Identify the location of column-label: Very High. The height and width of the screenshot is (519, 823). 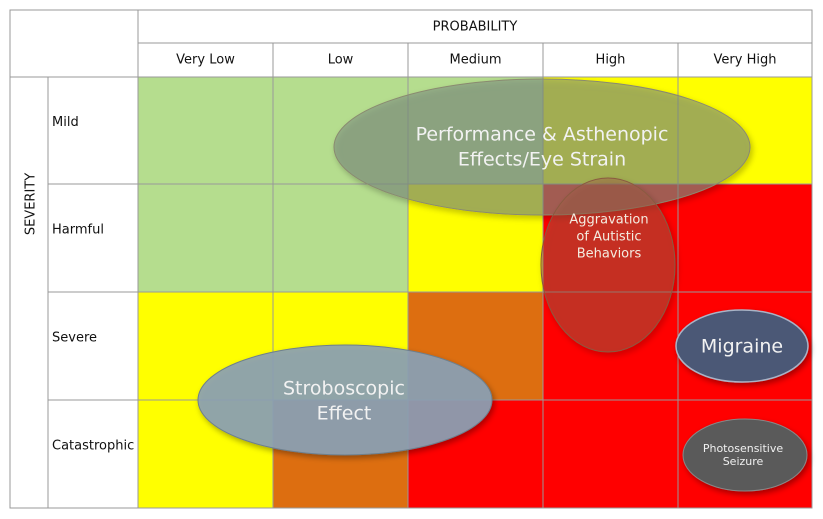
(745, 60).